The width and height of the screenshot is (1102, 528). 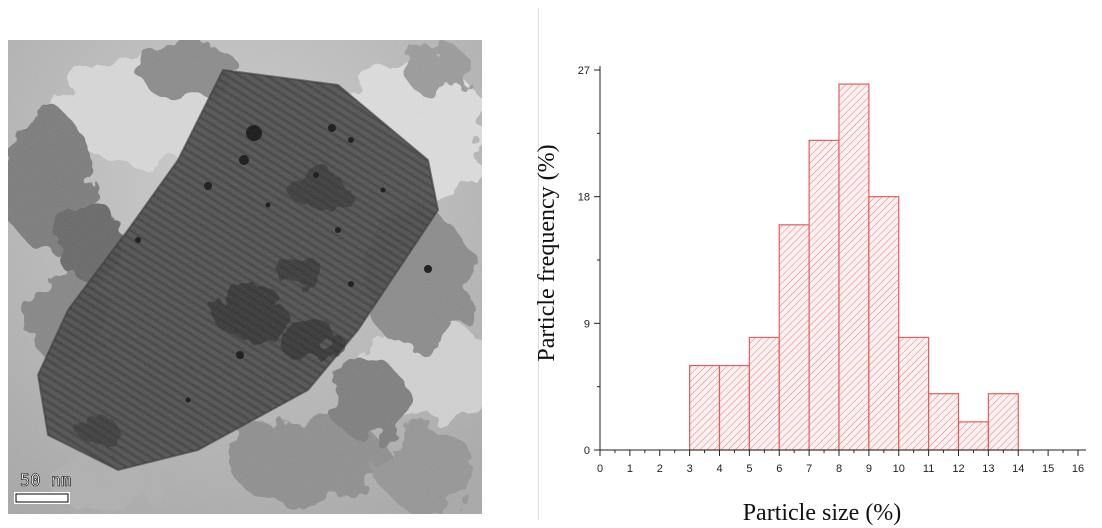 What do you see at coordinates (584, 71) in the screenshot?
I see `y-tick-label-27: 27` at bounding box center [584, 71].